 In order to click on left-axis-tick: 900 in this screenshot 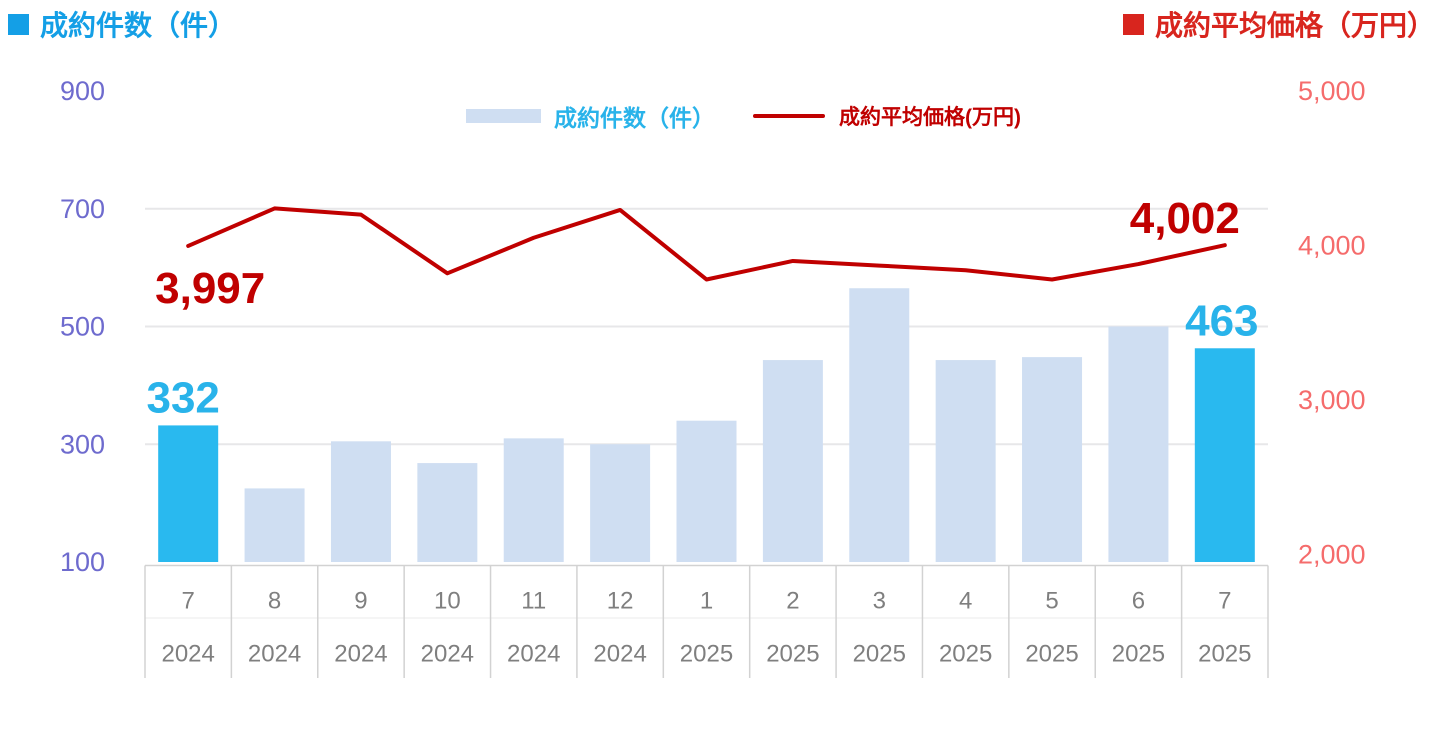, I will do `click(82, 91)`.